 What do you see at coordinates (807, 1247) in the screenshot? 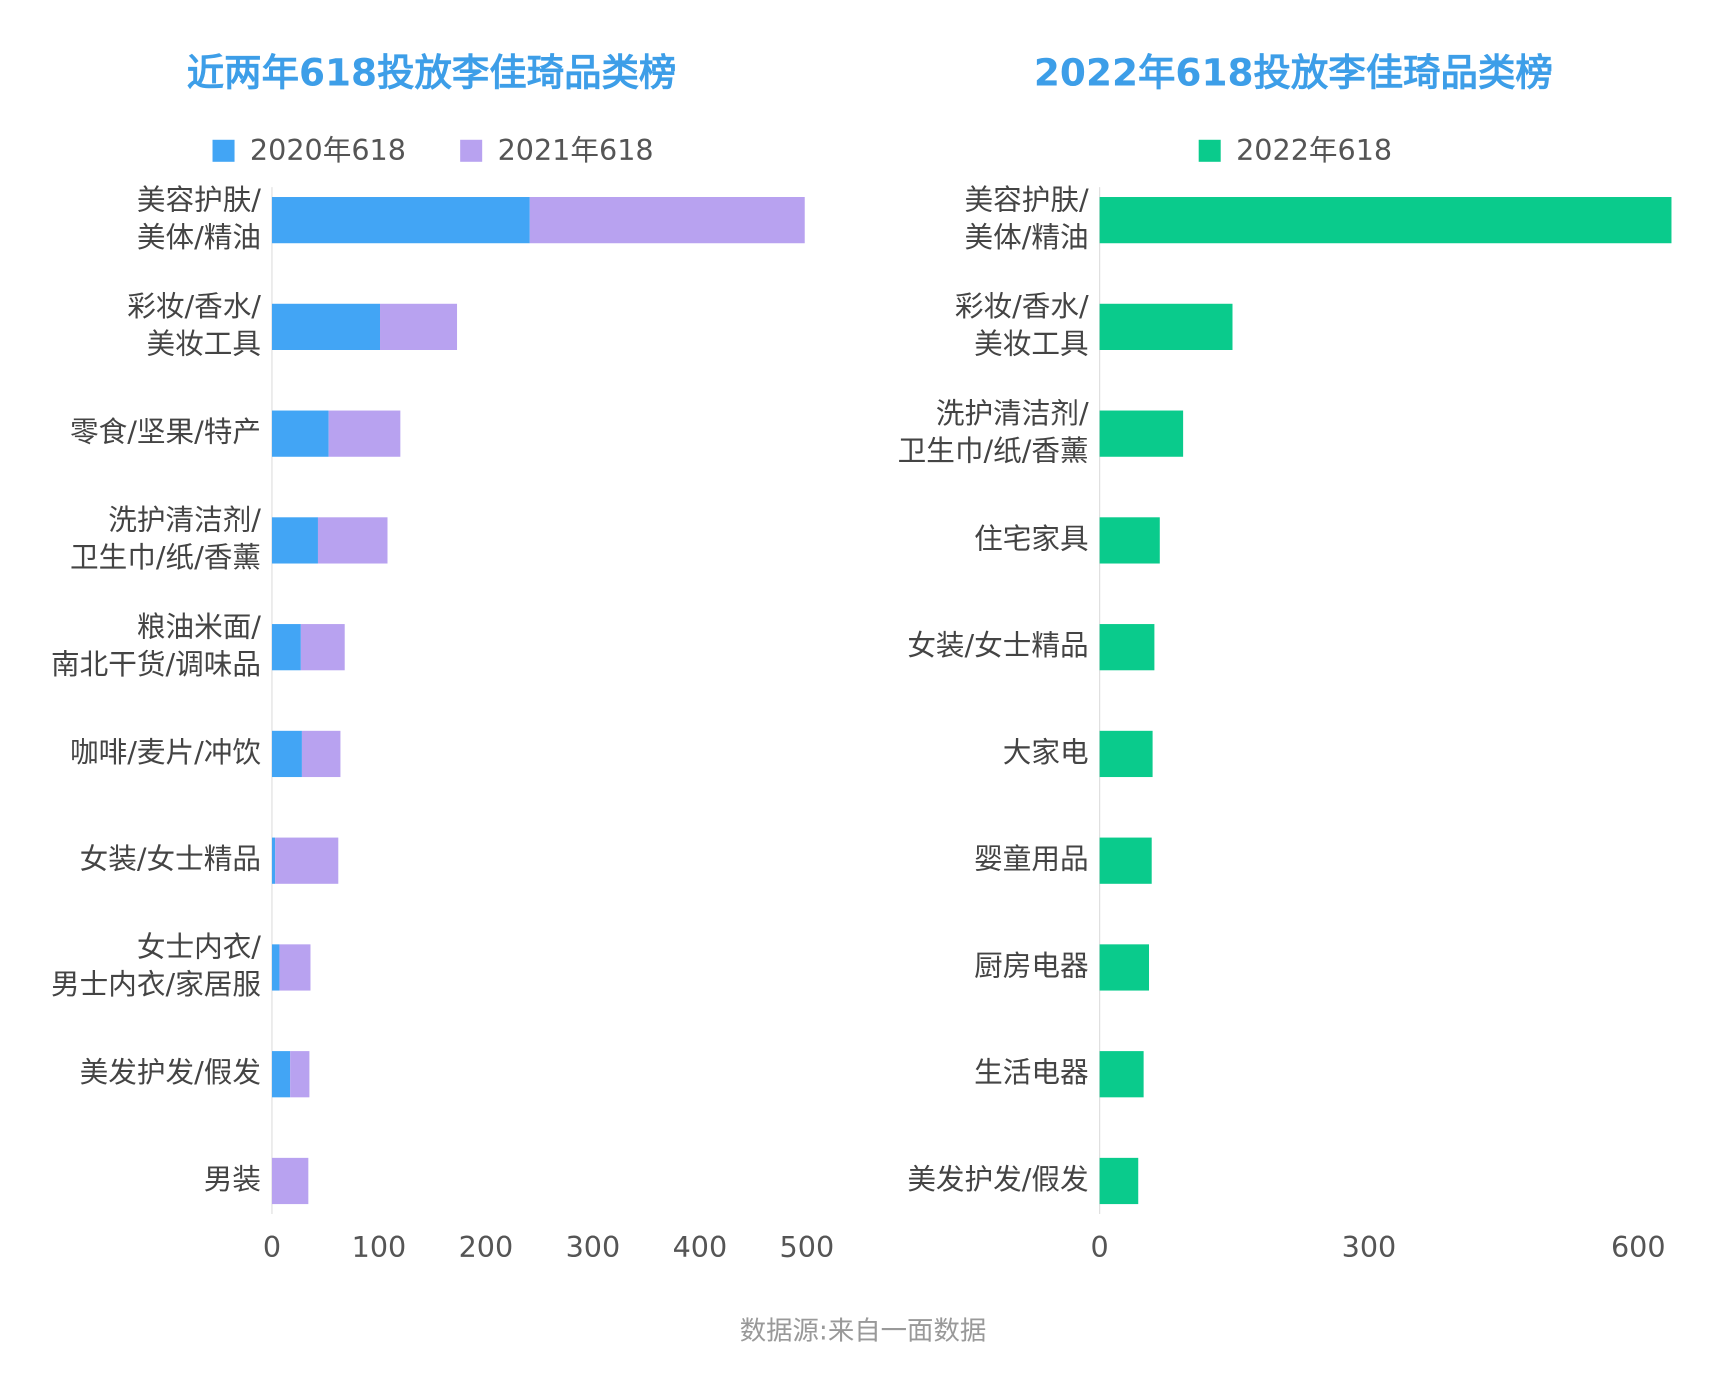
I see `x-tick-label: 500` at bounding box center [807, 1247].